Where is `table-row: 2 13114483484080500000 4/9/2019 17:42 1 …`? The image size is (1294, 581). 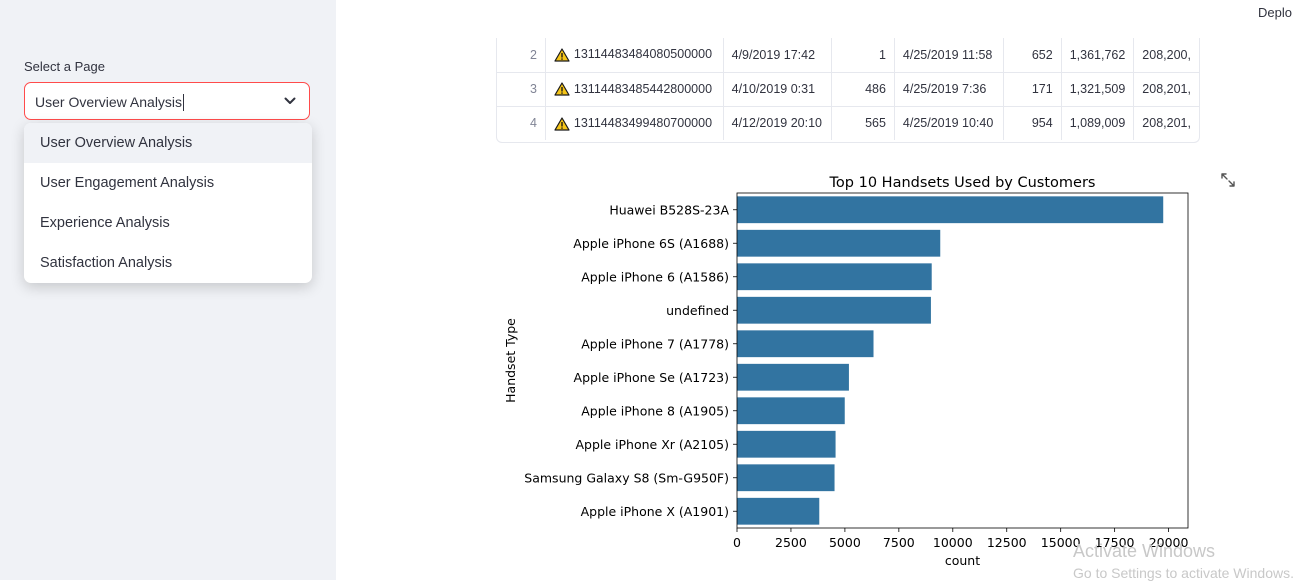
table-row: 2 13114483484080500000 4/9/2019 17:42 1 … is located at coordinates (848, 55).